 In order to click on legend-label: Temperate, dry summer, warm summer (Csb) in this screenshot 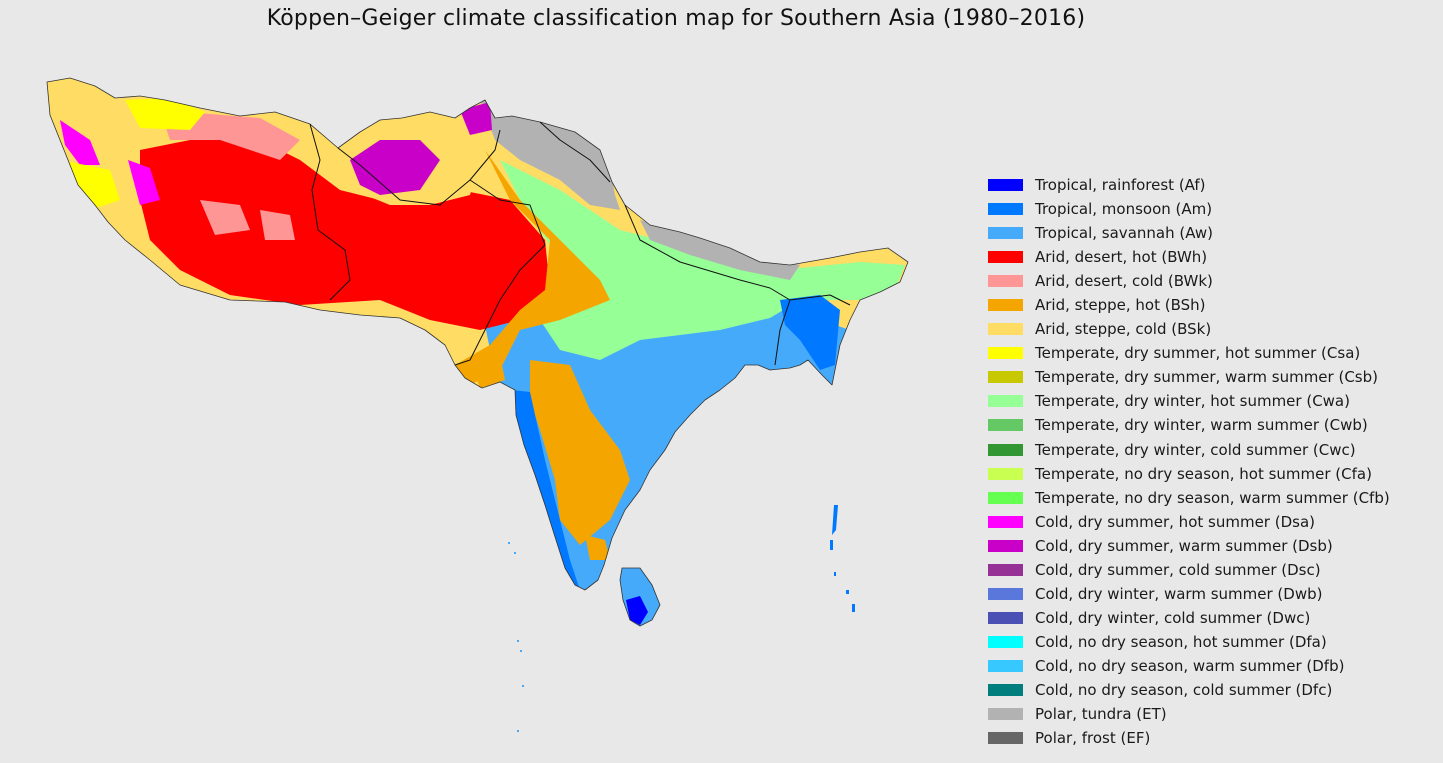, I will do `click(1206, 377)`.